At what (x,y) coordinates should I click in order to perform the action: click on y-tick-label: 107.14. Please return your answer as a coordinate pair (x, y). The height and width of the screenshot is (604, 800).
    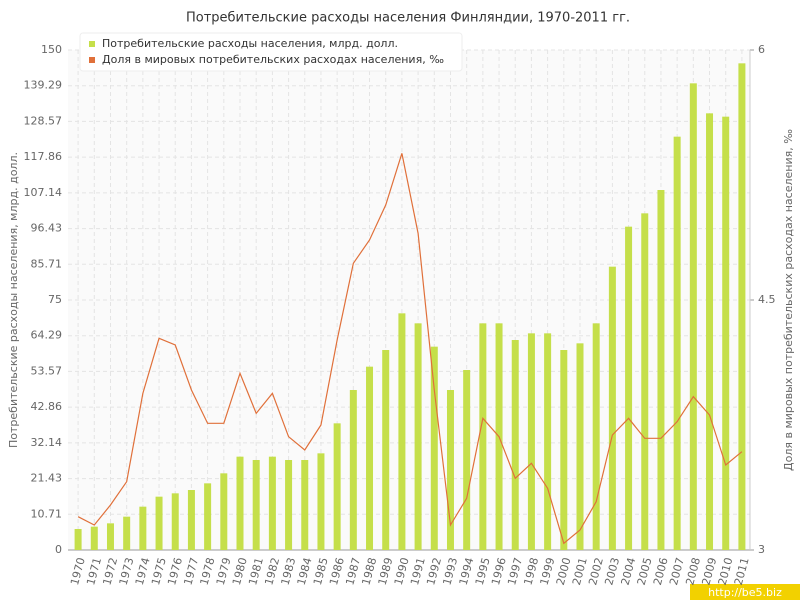
    Looking at the image, I should click on (43, 192).